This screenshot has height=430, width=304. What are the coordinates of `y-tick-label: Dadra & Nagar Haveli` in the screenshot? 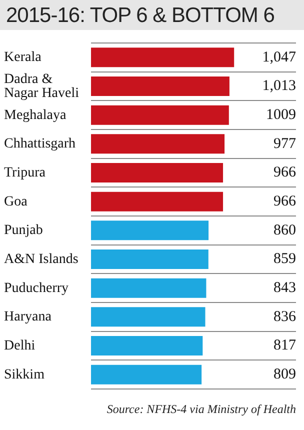 It's located at (42, 86).